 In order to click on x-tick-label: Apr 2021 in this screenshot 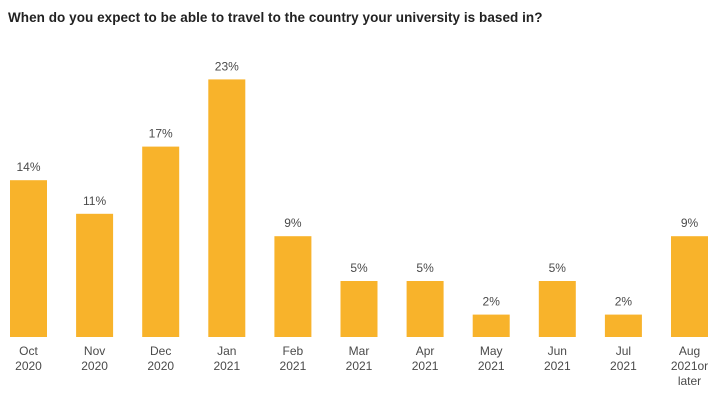, I will do `click(425, 358)`.